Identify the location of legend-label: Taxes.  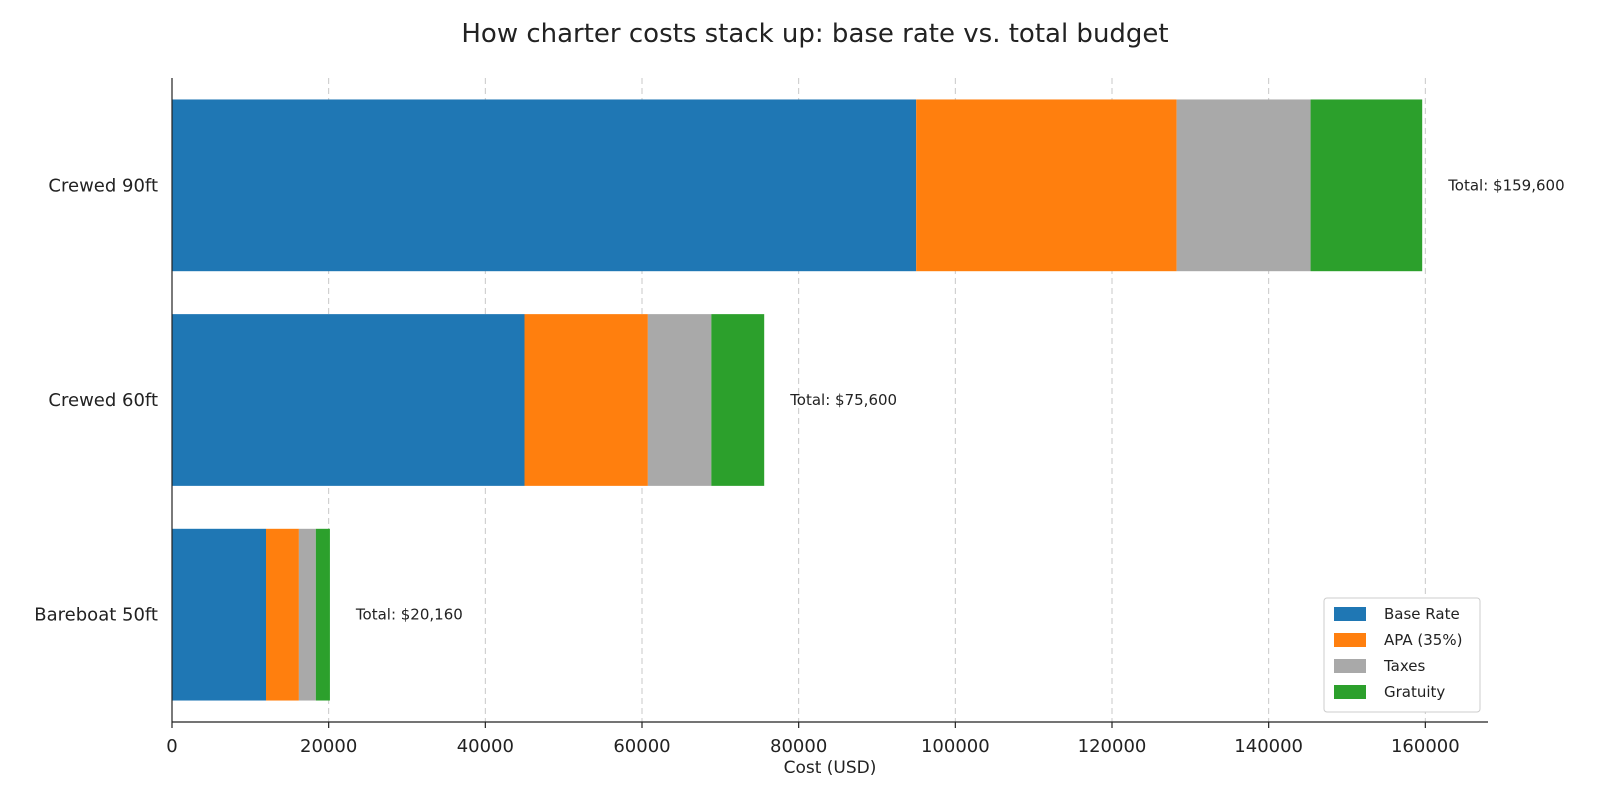
(1404, 666).